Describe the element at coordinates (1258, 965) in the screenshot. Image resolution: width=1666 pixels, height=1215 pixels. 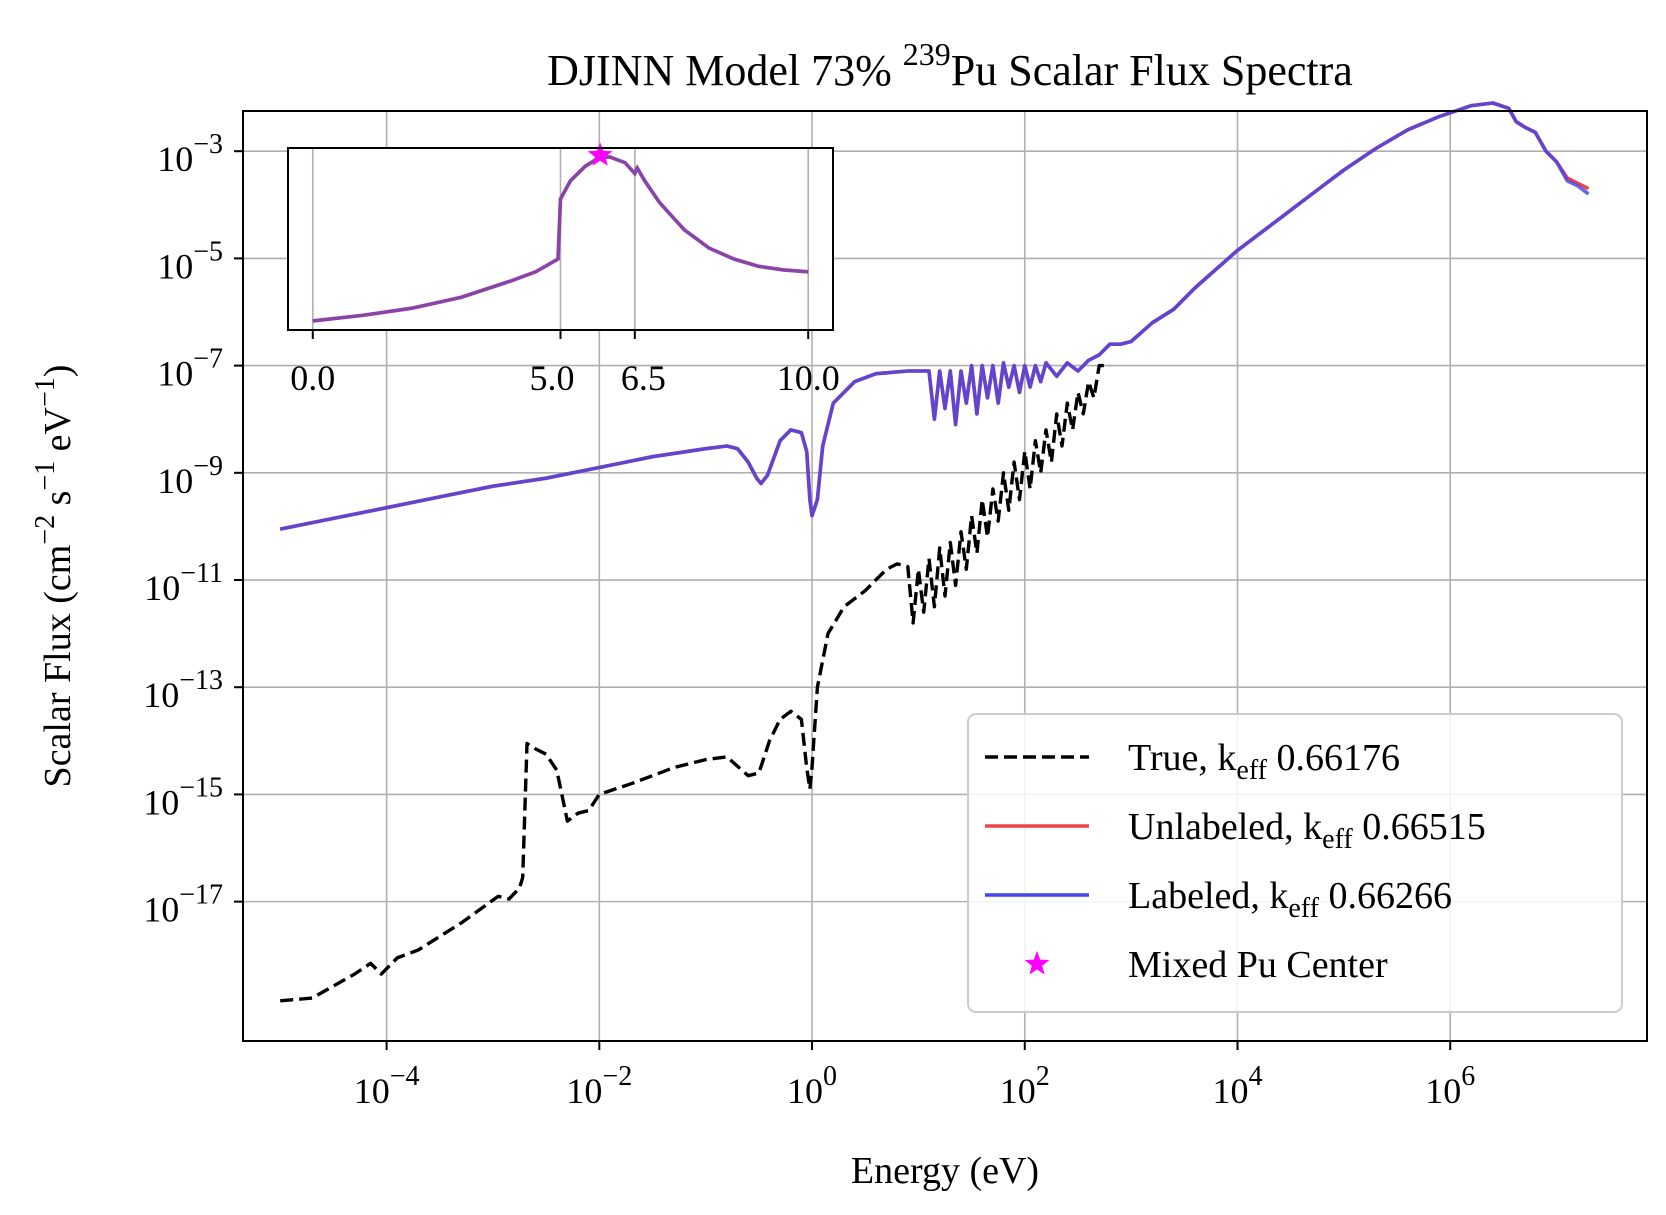
I see `legend-label: Mixed Pu Center` at that location.